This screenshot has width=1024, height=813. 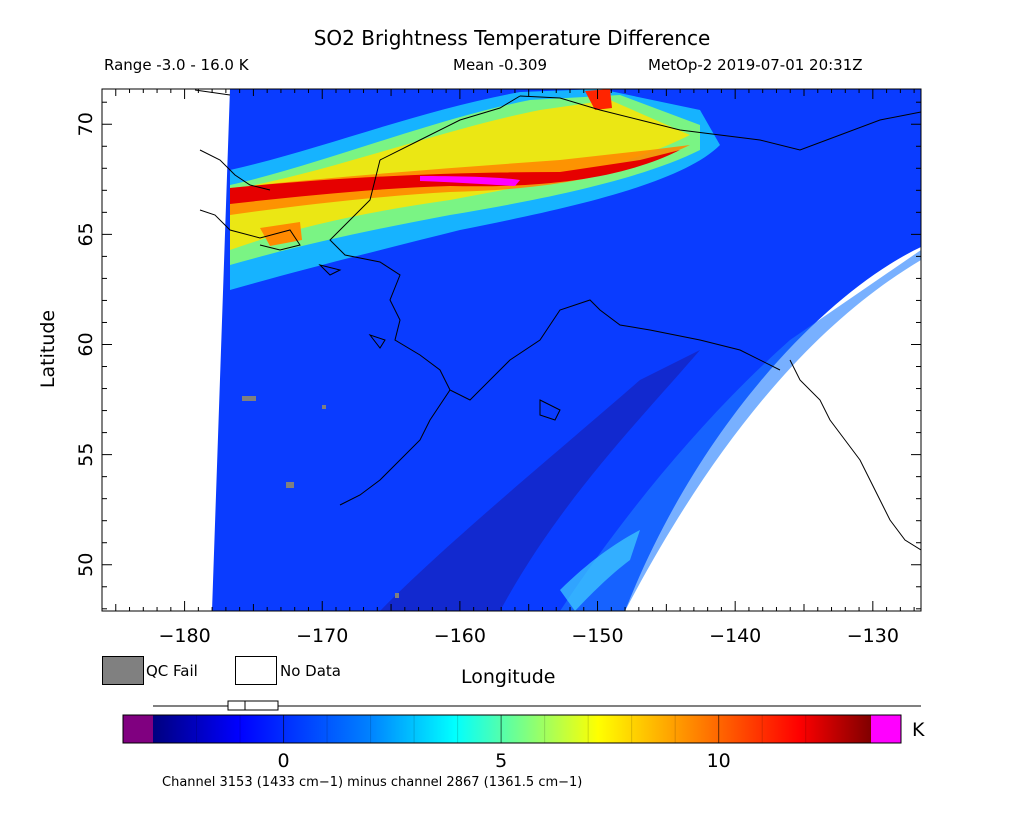 What do you see at coordinates (720, 123) in the screenshot?
I see `coastline-alaska-north` at bounding box center [720, 123].